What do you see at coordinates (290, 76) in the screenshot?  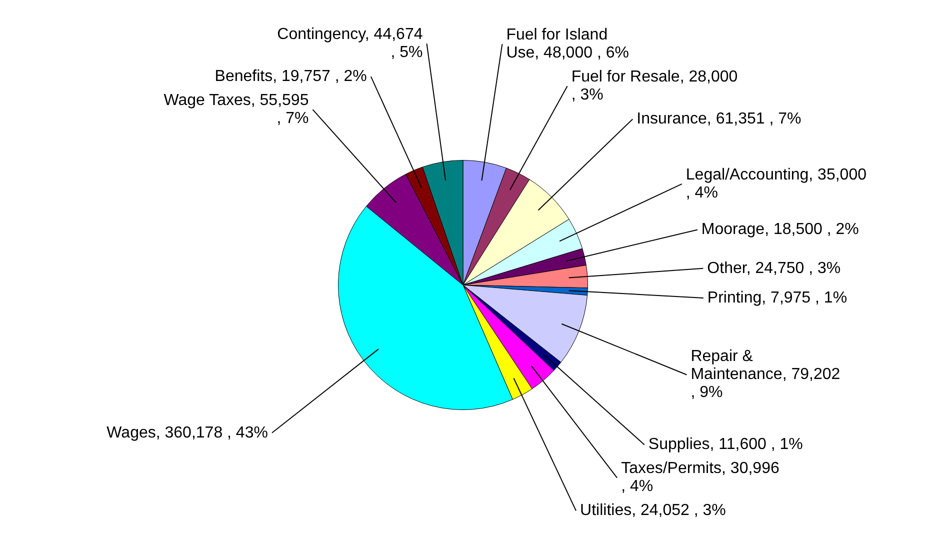 I see `slice-label: Benefits, 19,757 , 2%` at bounding box center [290, 76].